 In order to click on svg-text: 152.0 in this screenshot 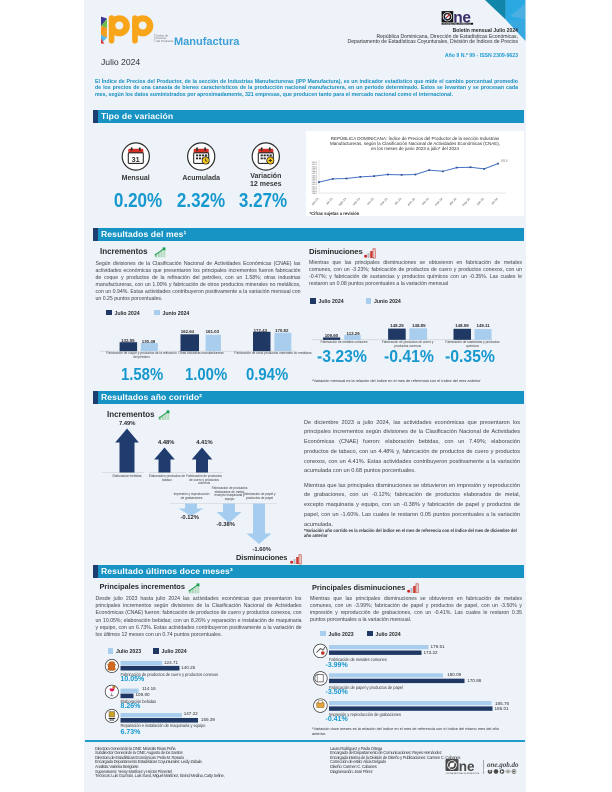, I will do `click(315, 163)`.